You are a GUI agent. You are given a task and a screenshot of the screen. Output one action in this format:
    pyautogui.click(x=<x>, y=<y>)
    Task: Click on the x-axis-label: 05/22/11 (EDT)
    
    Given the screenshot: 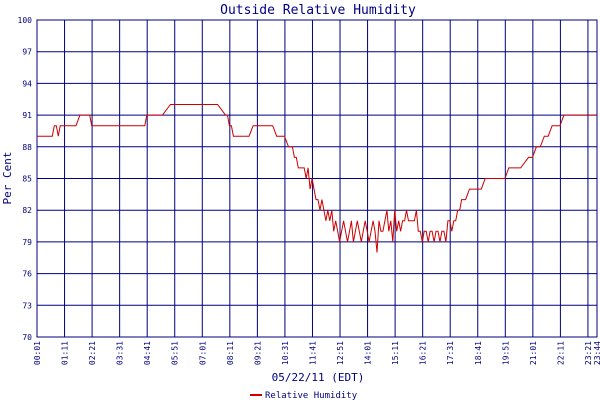 What is the action you would take?
    pyautogui.click(x=318, y=377)
    